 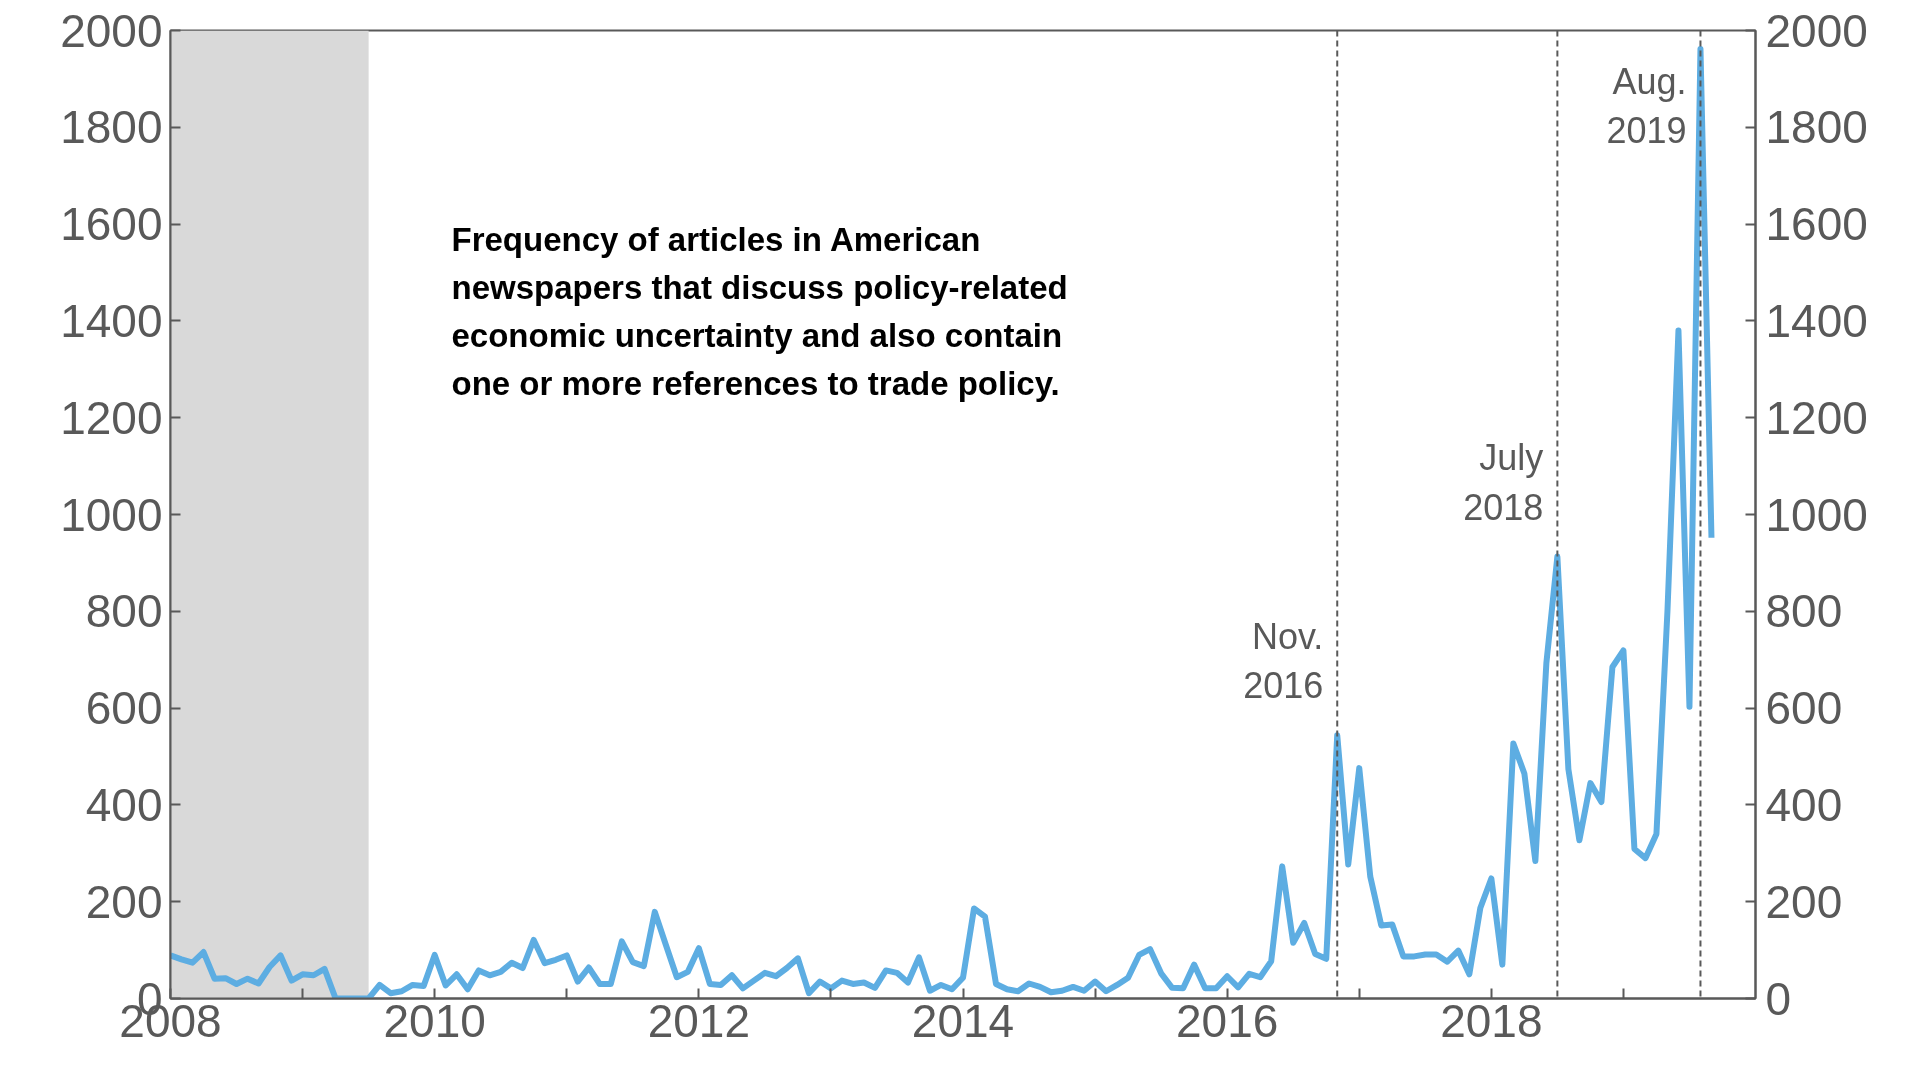 What do you see at coordinates (124, 611) in the screenshot?
I see `y-tick-label: 800` at bounding box center [124, 611].